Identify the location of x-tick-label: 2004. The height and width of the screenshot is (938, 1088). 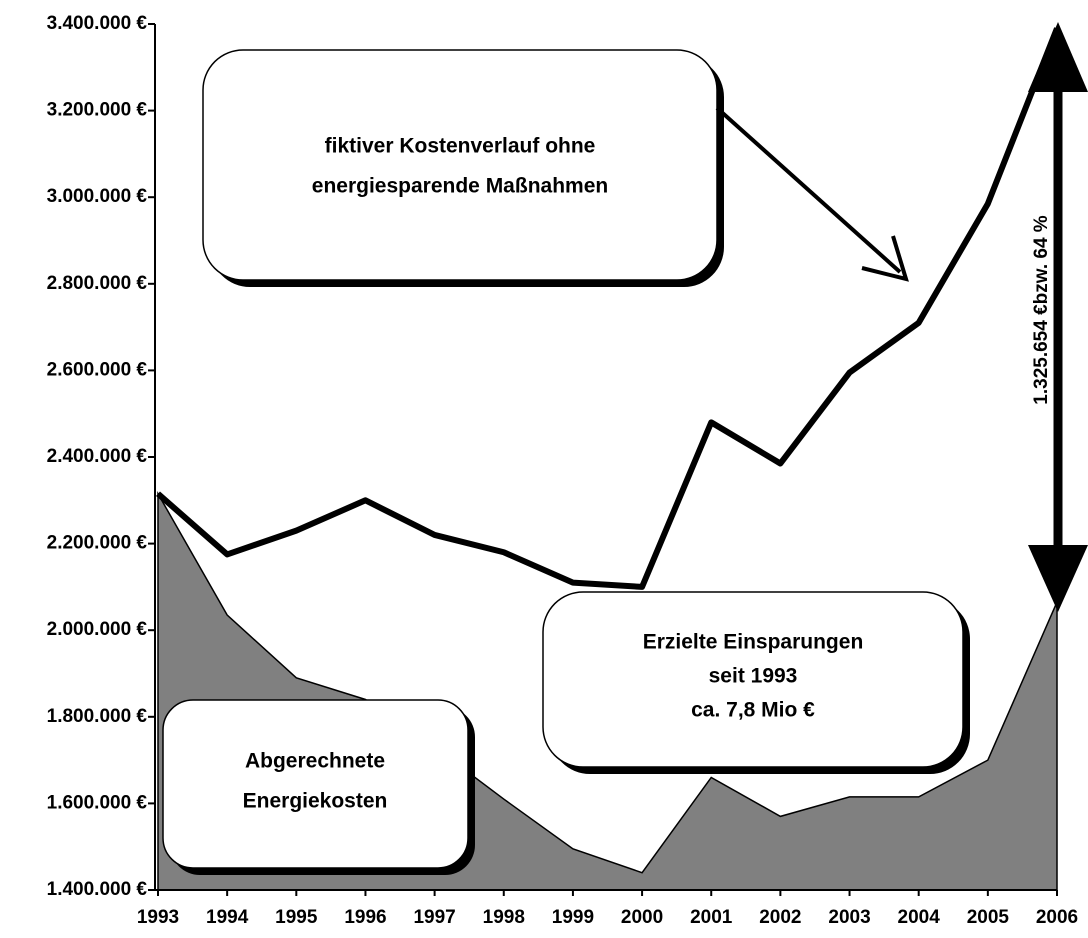
(919, 917).